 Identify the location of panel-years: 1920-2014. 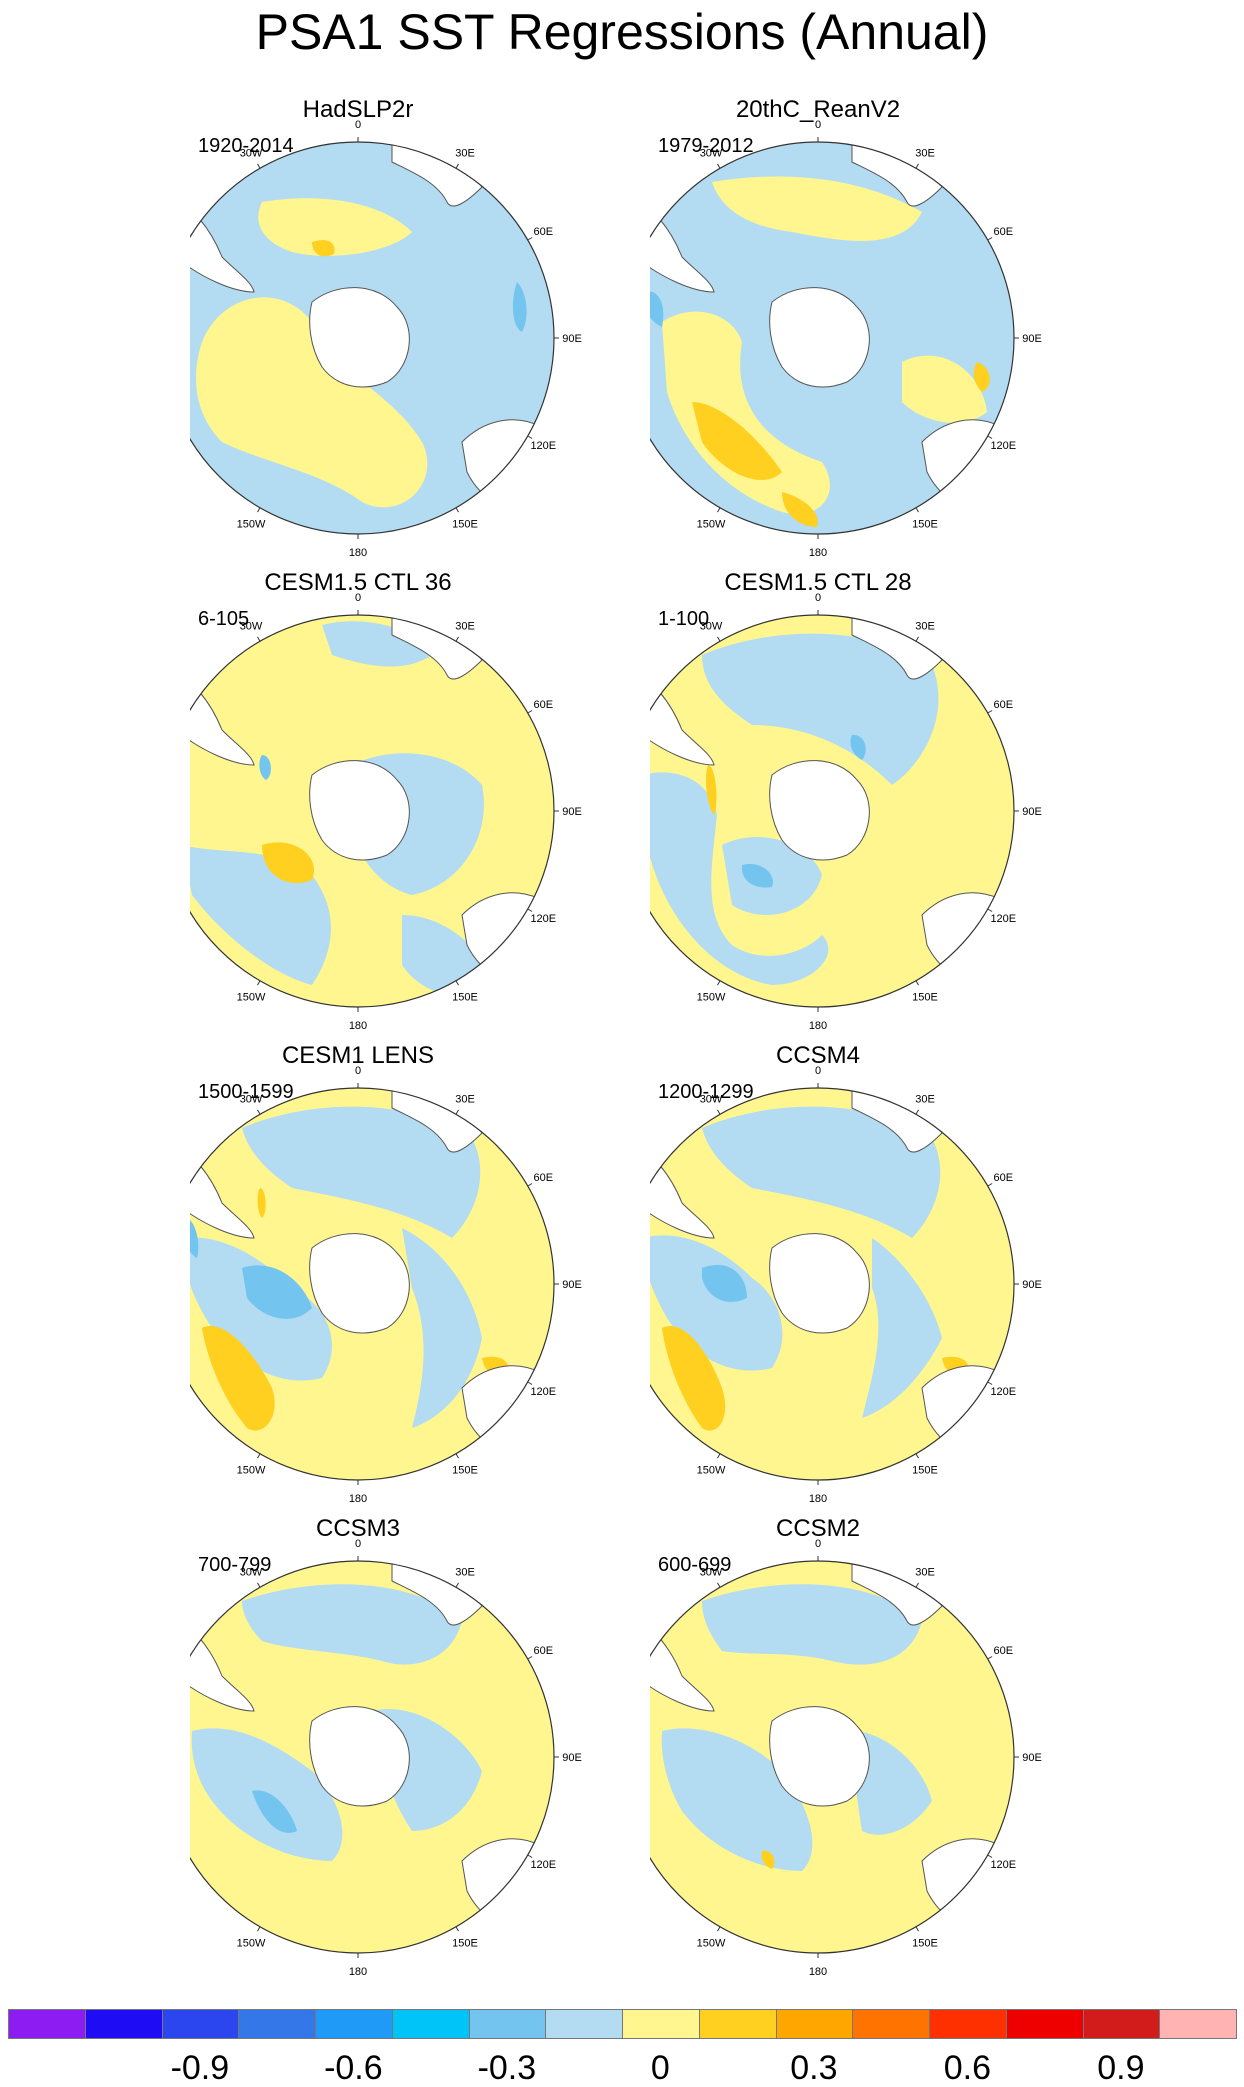
(246, 146).